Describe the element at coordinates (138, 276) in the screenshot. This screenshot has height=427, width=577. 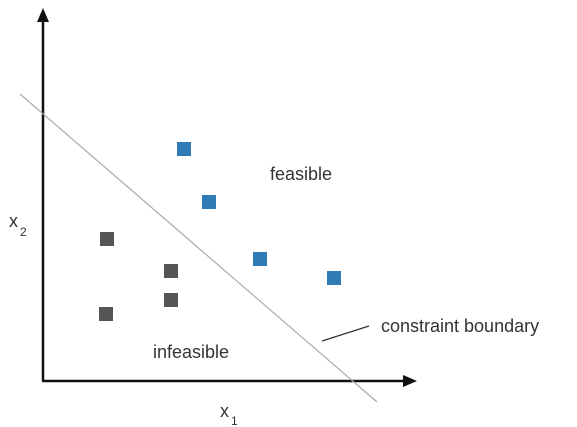
I see `infeasible-points` at that location.